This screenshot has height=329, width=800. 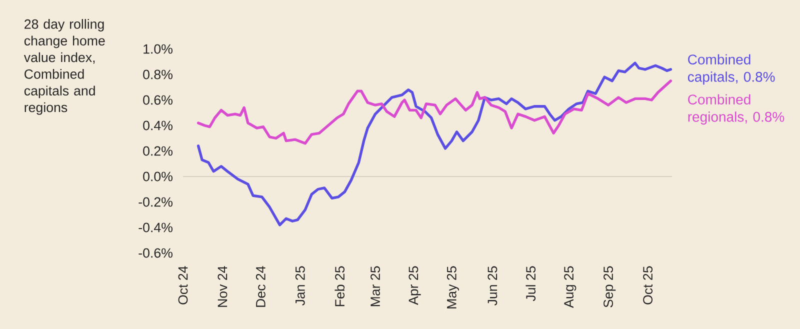 What do you see at coordinates (157, 75) in the screenshot?
I see `y-tick-label: 0.8%` at bounding box center [157, 75].